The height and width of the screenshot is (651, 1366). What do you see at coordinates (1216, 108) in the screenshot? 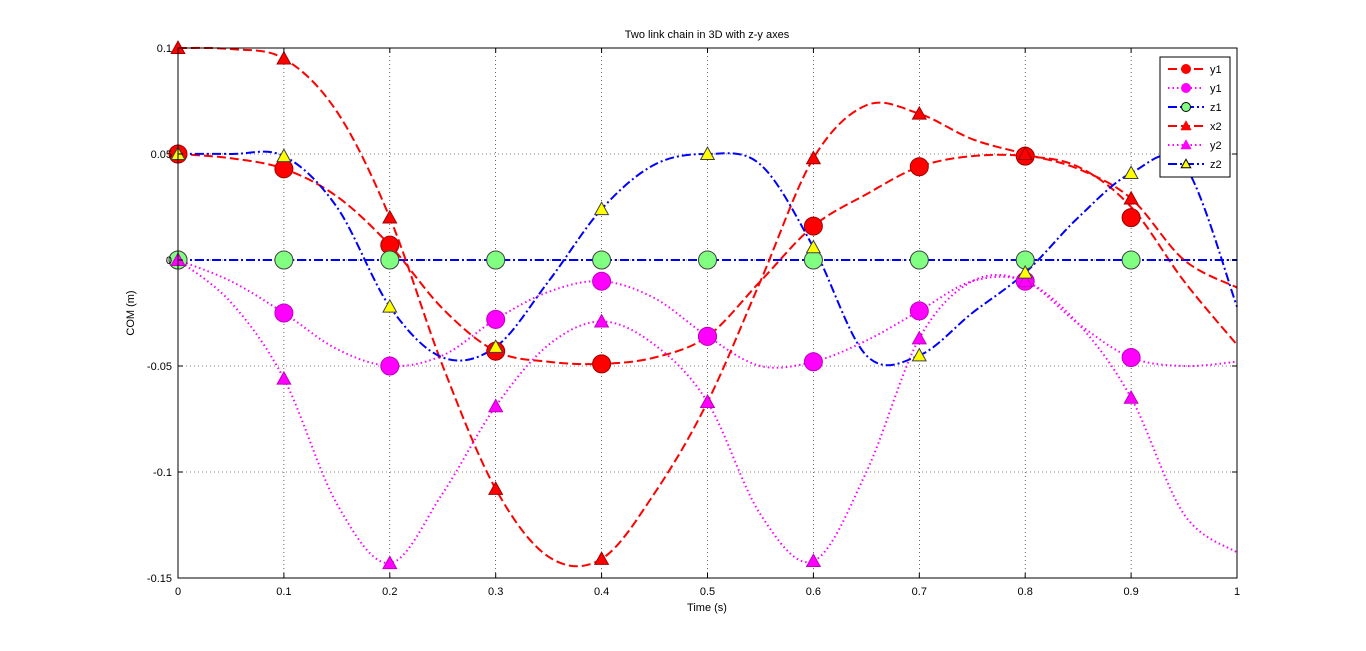
I see `legend-label: z1` at bounding box center [1216, 108].